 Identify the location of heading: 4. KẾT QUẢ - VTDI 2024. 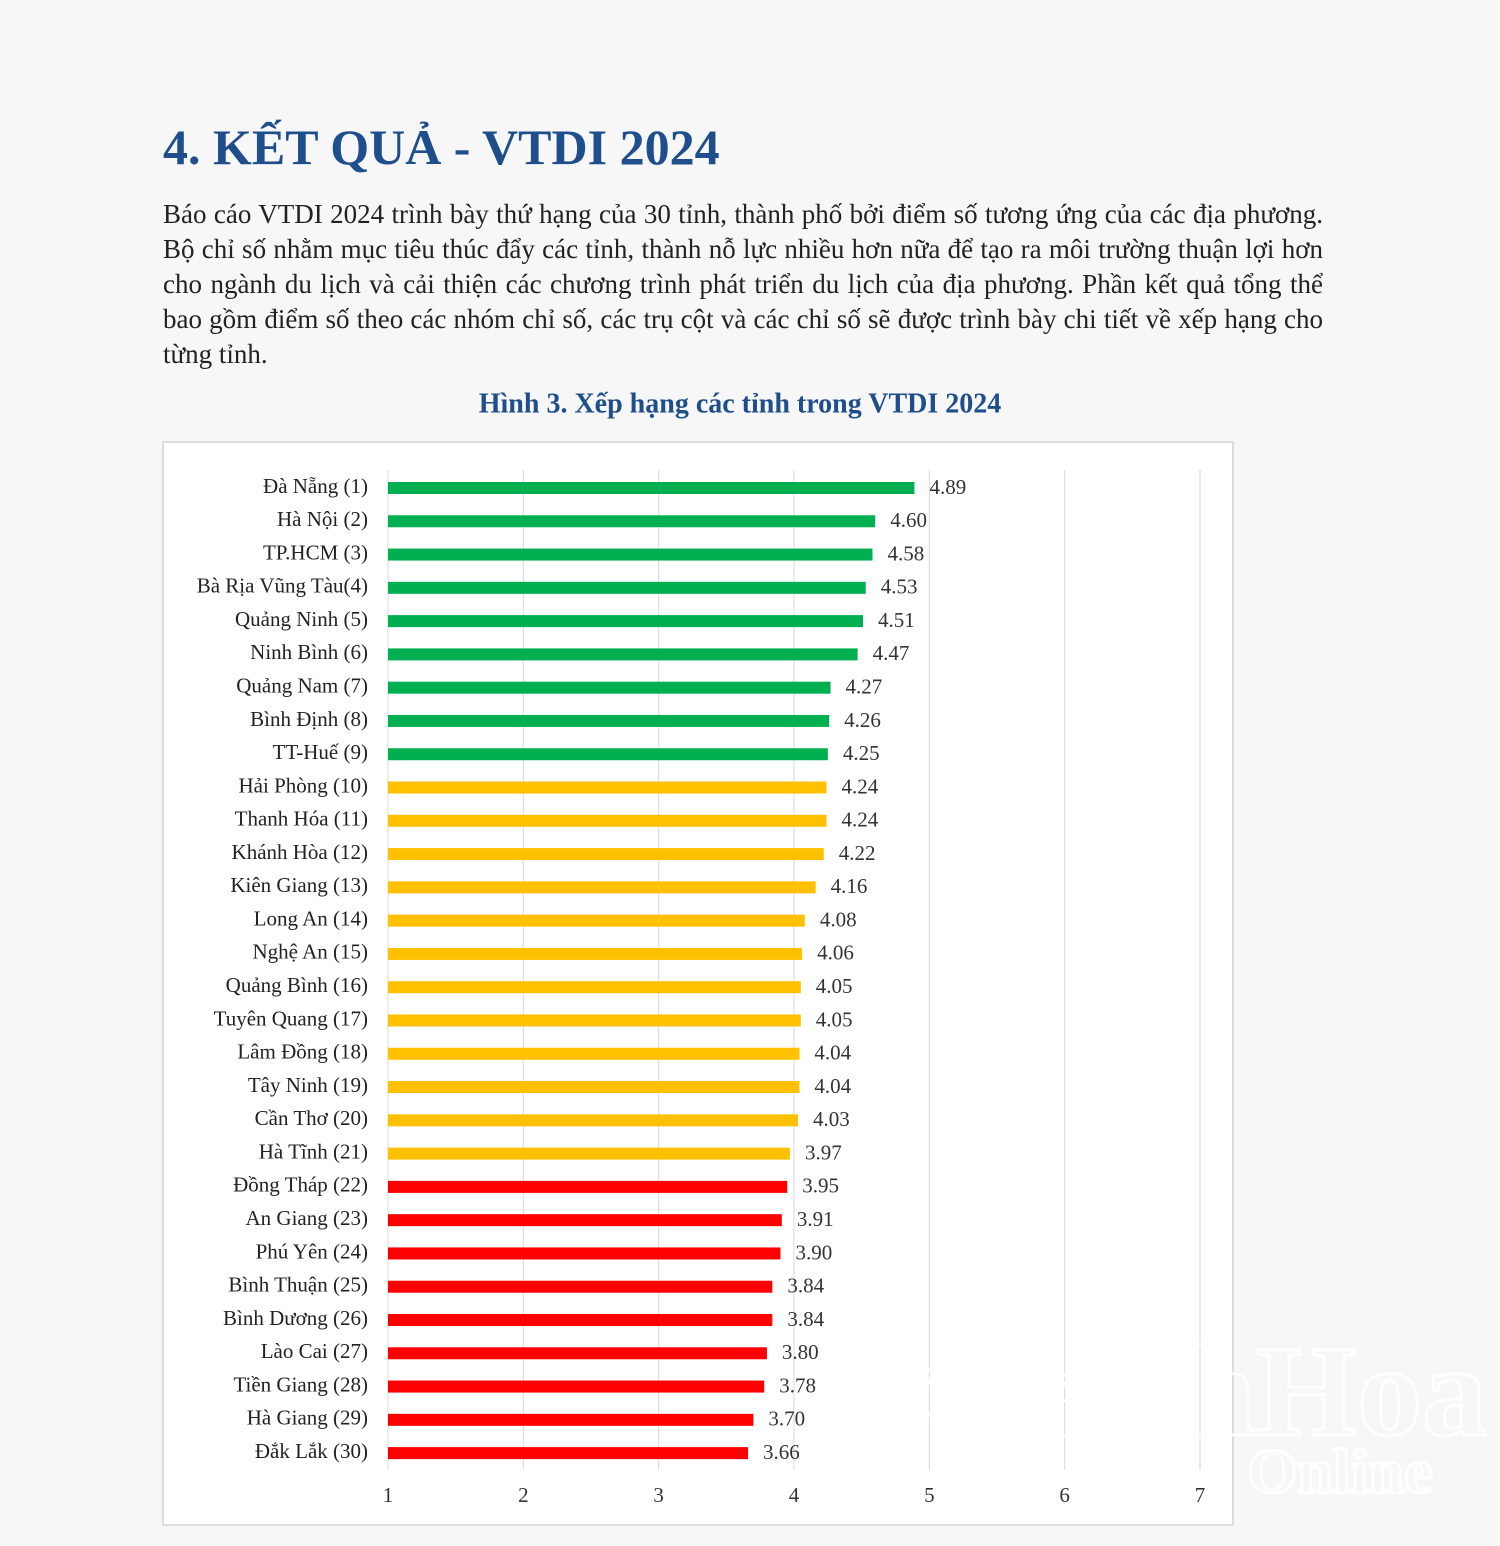
(441, 147).